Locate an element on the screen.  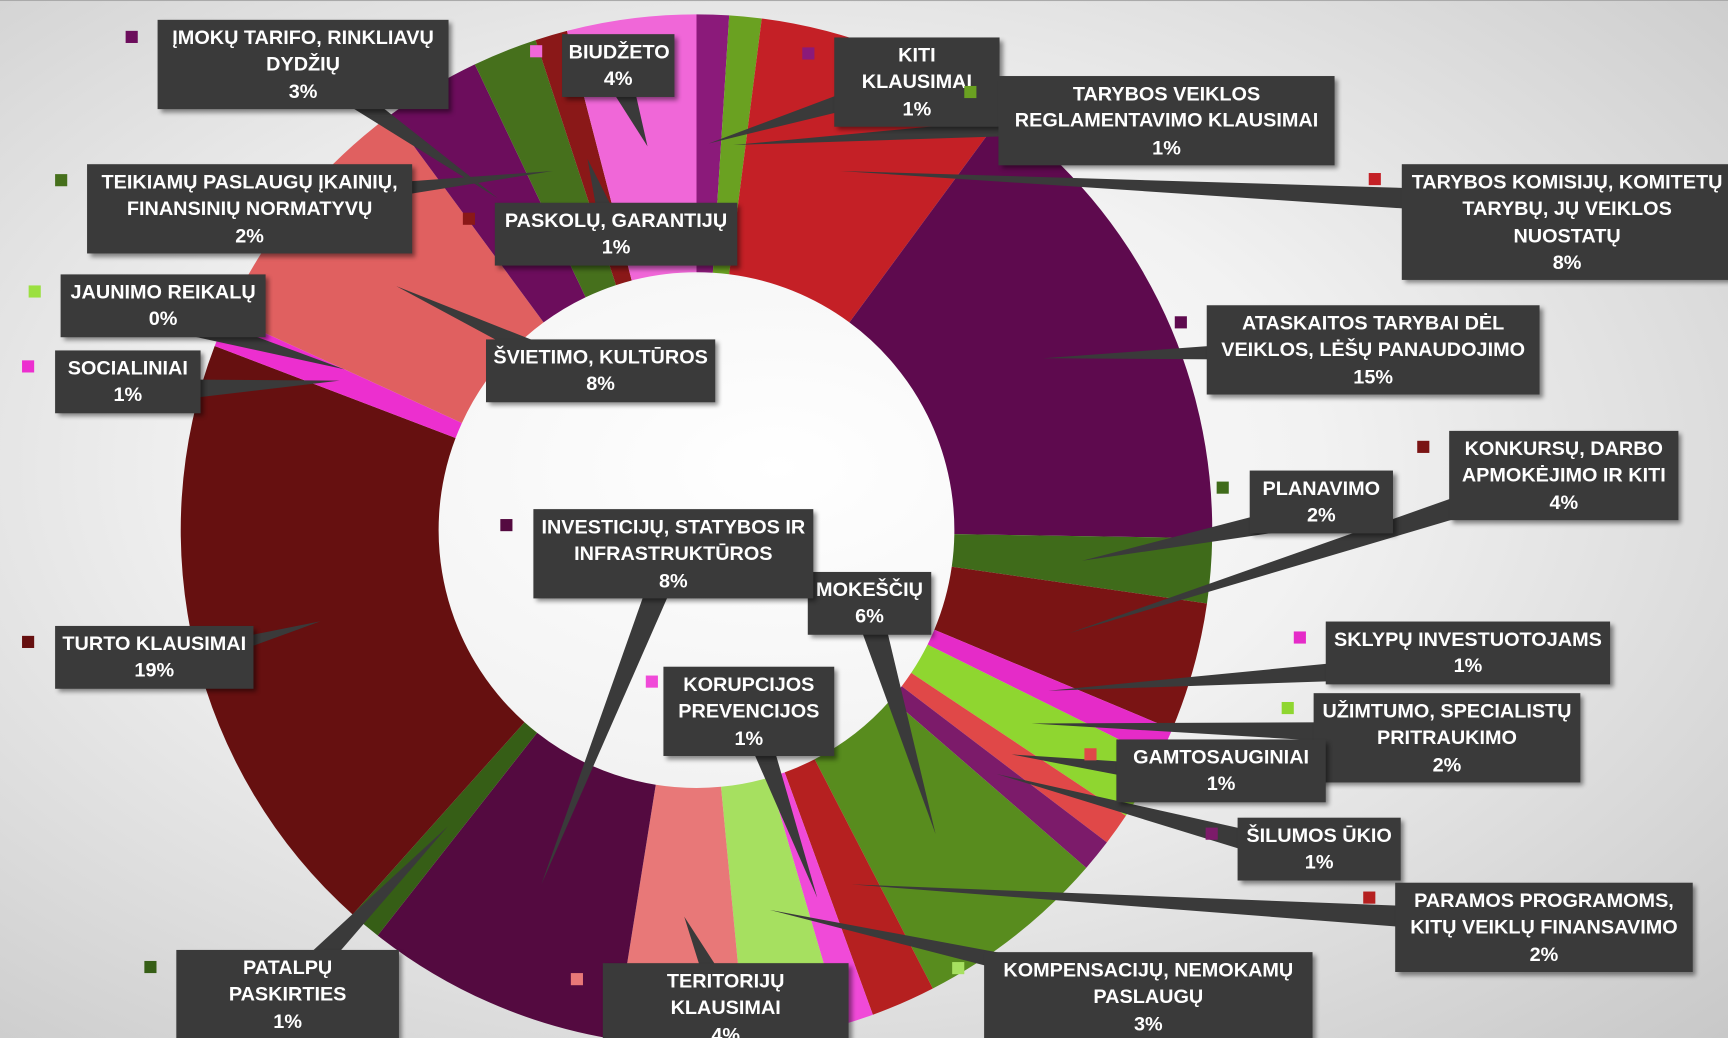
data-label: GAMTOSAUGINIAI 1% is located at coordinates (1221, 770).